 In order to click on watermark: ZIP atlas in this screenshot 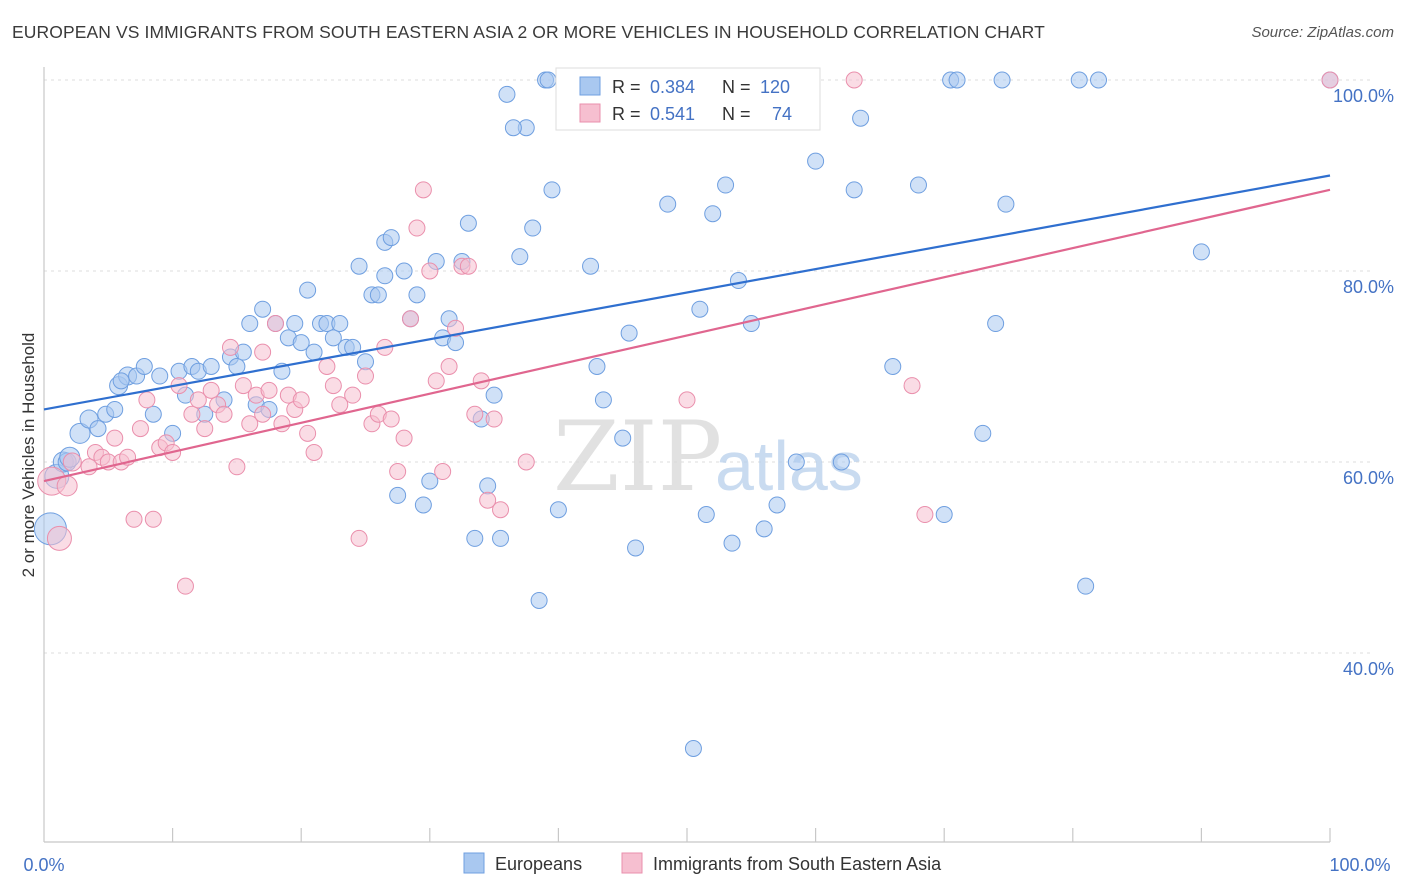, I will do `click(708, 457)`.